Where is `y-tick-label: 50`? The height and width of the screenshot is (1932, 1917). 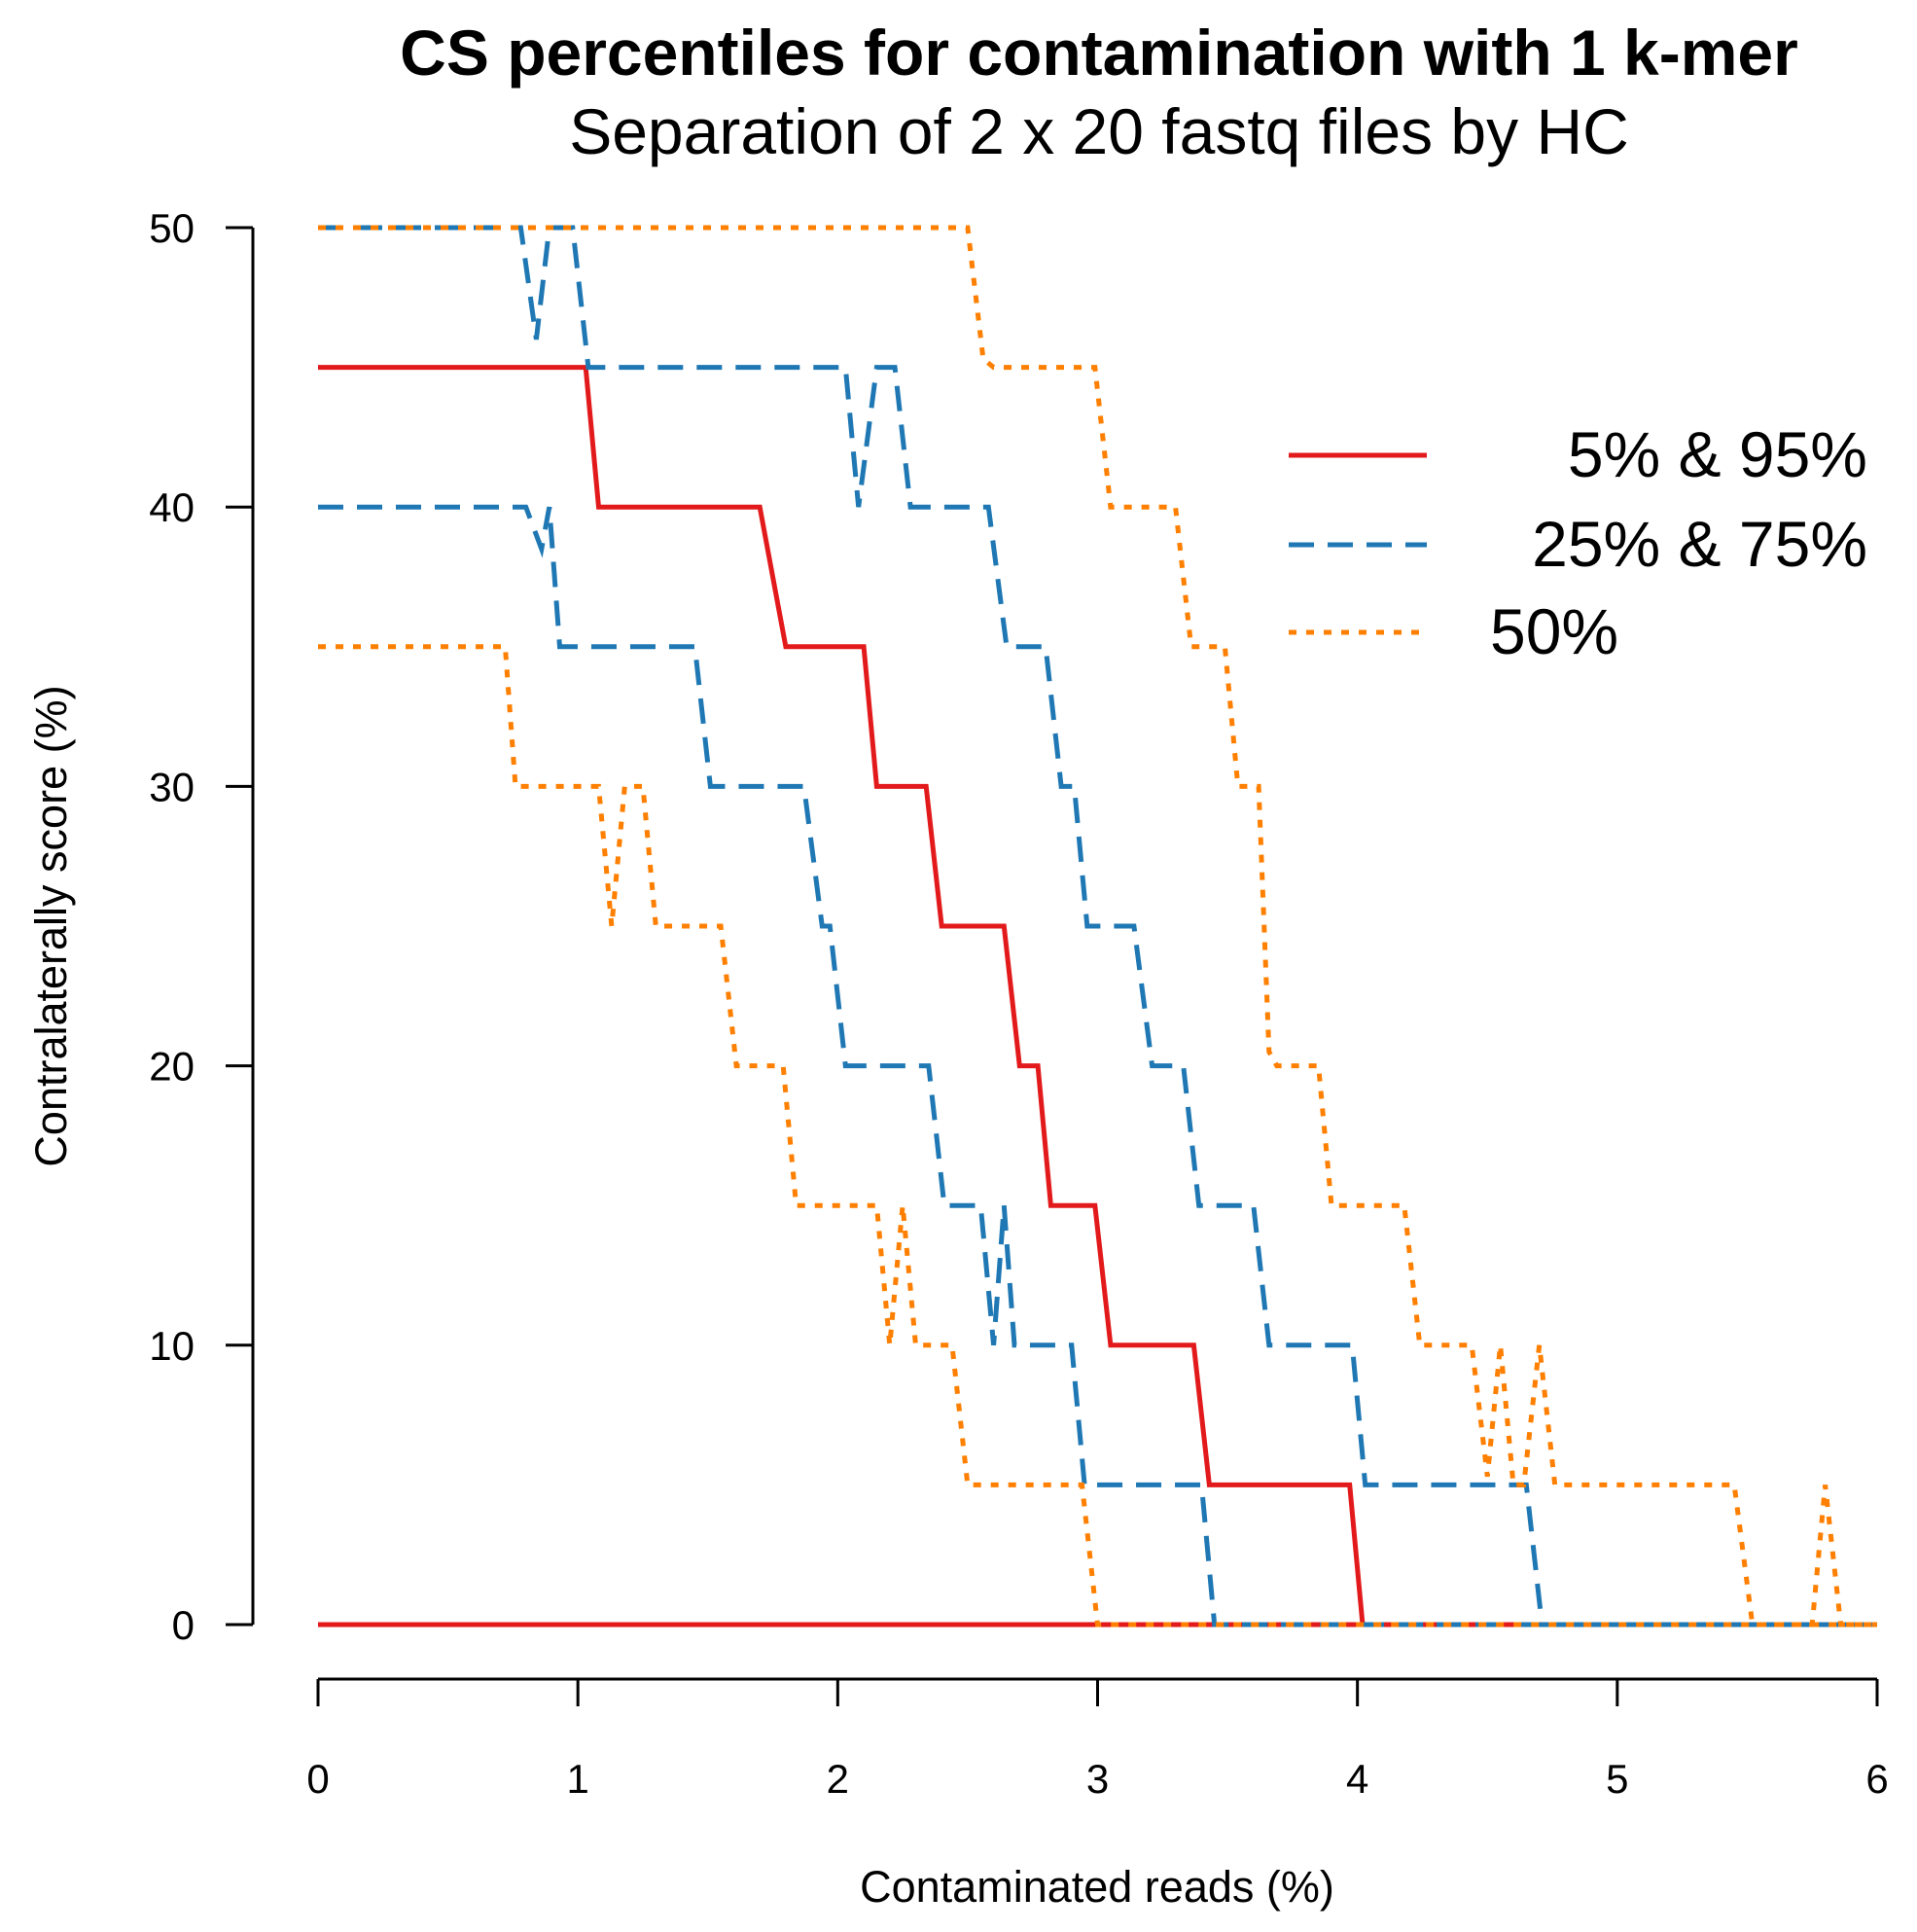 y-tick-label: 50 is located at coordinates (172, 228).